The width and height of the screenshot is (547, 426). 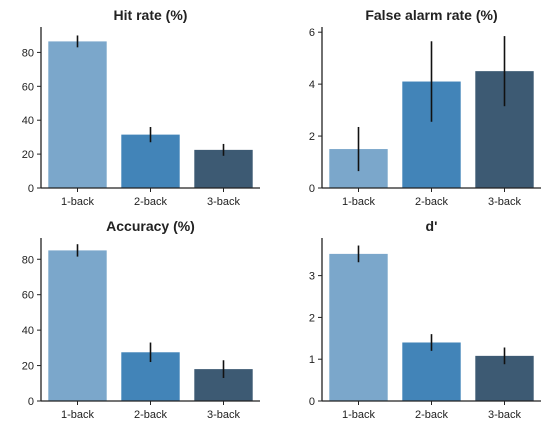 What do you see at coordinates (312, 360) in the screenshot?
I see `y-tick-label: 1` at bounding box center [312, 360].